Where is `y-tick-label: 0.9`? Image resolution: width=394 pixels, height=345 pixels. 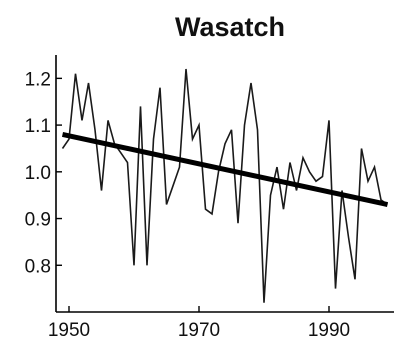 y-tick-label: 0.9 is located at coordinates (38, 220).